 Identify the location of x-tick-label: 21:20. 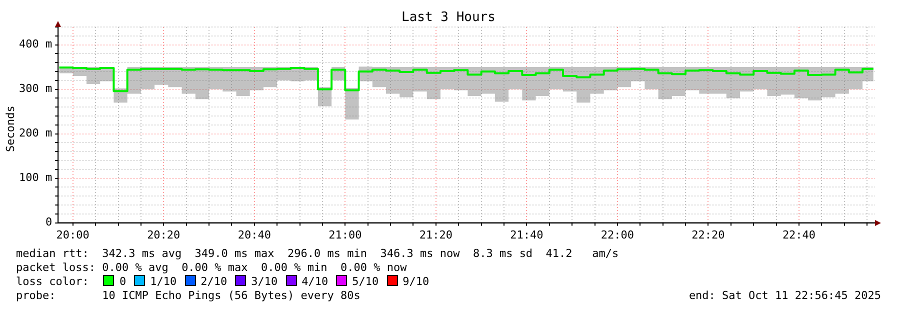
(435, 235).